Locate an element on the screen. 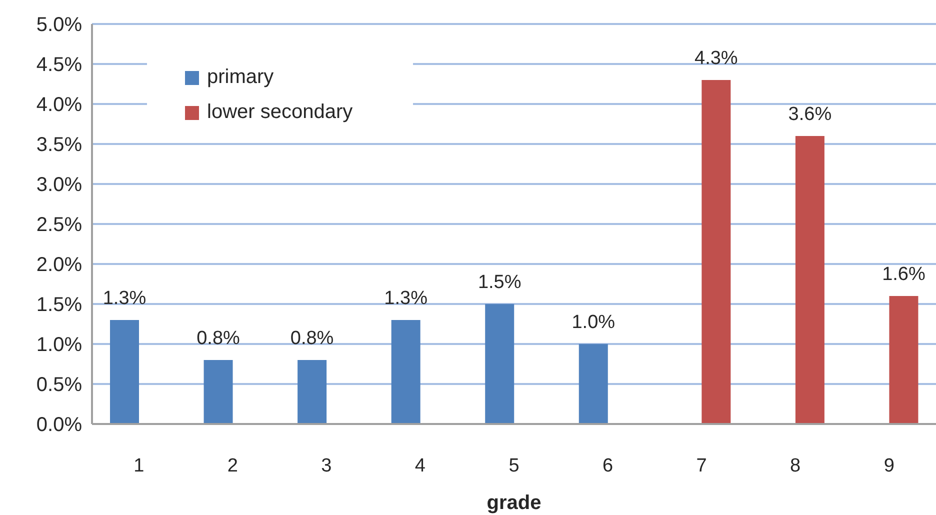 Image resolution: width=936 pixels, height=515 pixels. data-label: 1.0% is located at coordinates (594, 322).